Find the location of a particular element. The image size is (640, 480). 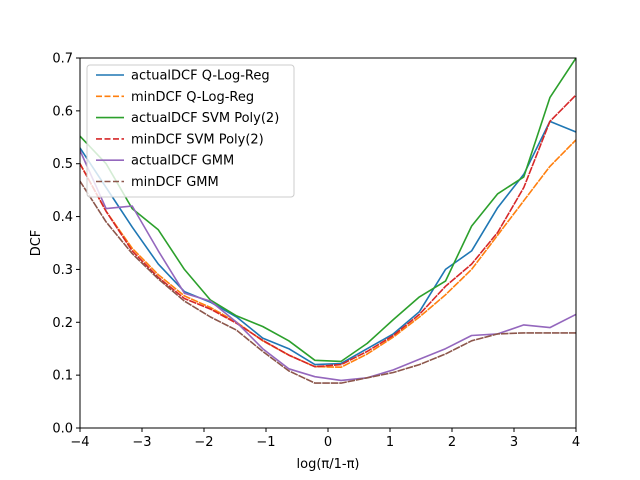

x-tick-label: 1 is located at coordinates (390, 442).